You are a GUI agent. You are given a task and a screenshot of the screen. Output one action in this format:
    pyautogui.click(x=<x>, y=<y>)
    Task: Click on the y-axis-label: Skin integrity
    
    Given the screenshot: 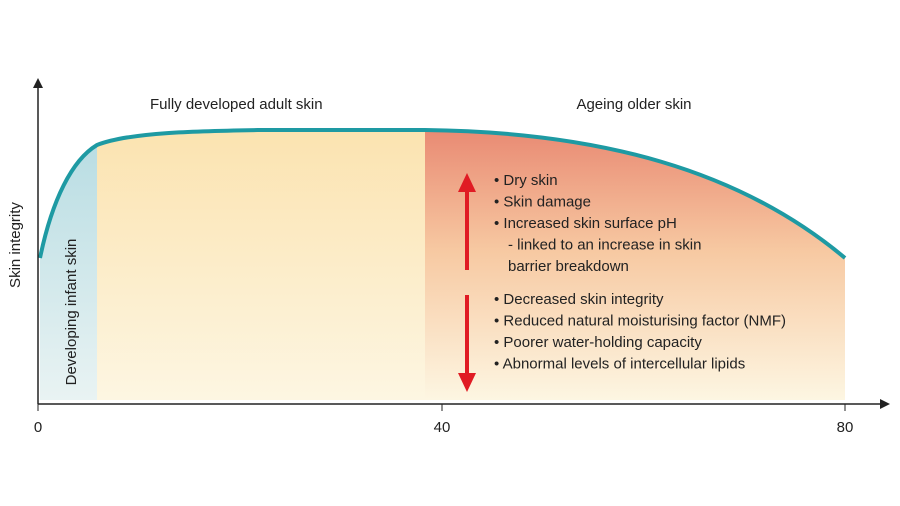 What is the action you would take?
    pyautogui.click(x=15, y=245)
    